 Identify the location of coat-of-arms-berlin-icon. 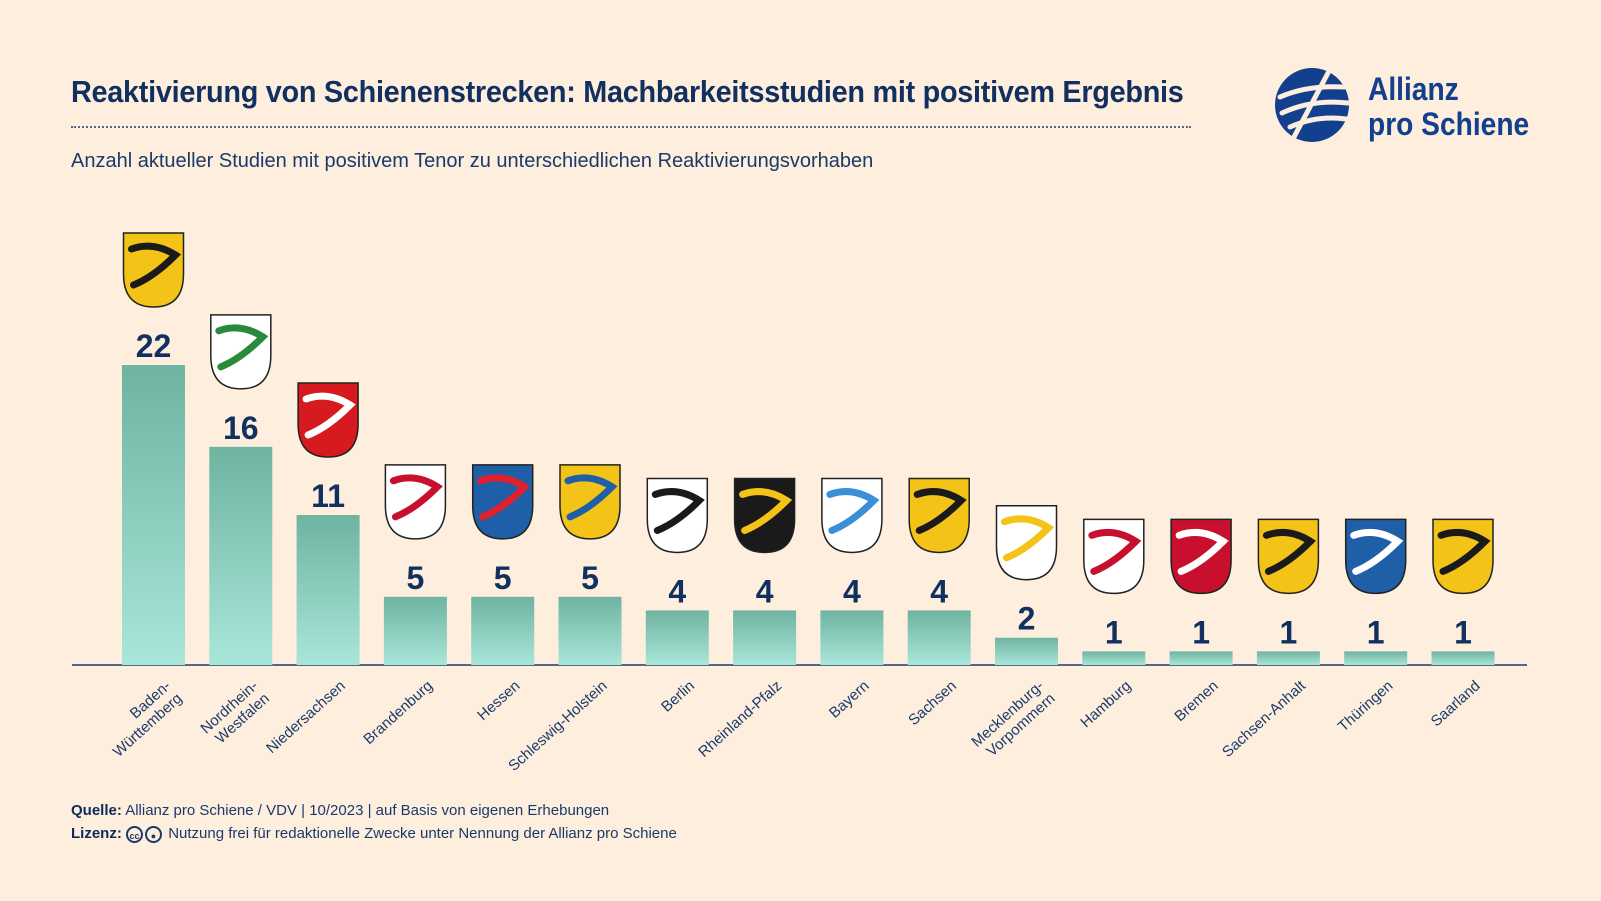
(677, 515).